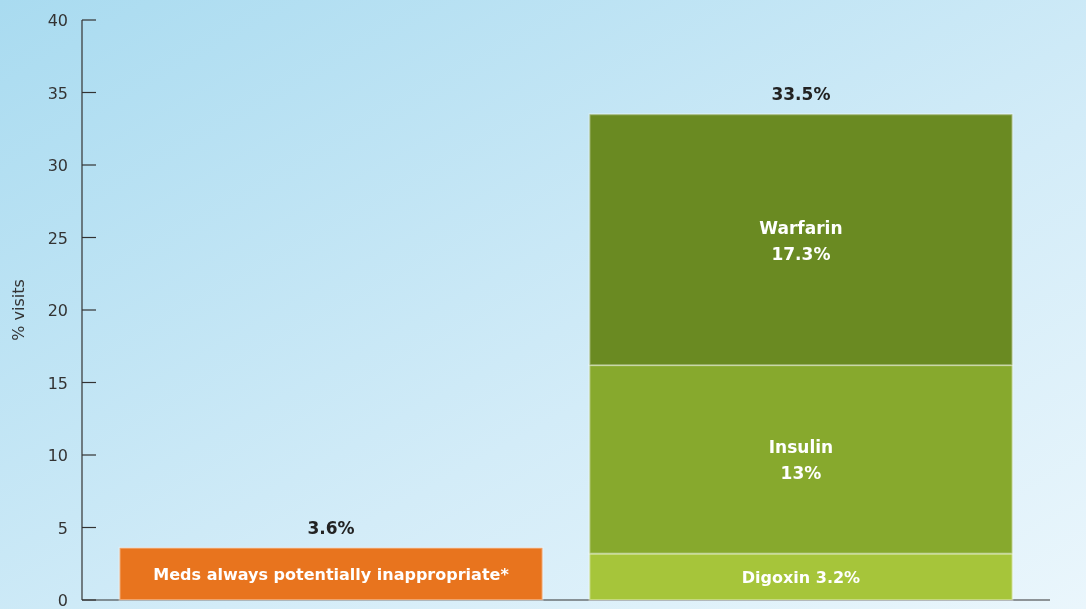 This screenshot has width=1086, height=609. I want to click on text: Digoxin 3.2%, so click(801, 577).